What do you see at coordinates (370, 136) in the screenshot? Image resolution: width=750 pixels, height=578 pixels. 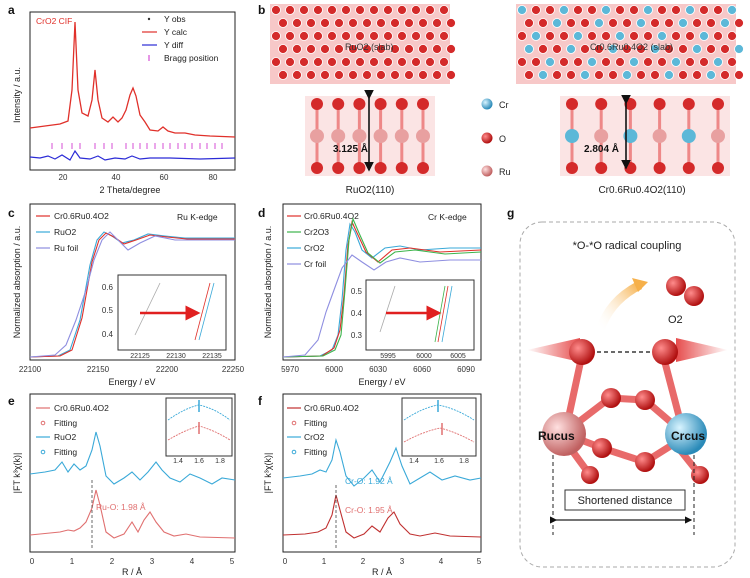 I see `ruo2-cross-section` at bounding box center [370, 136].